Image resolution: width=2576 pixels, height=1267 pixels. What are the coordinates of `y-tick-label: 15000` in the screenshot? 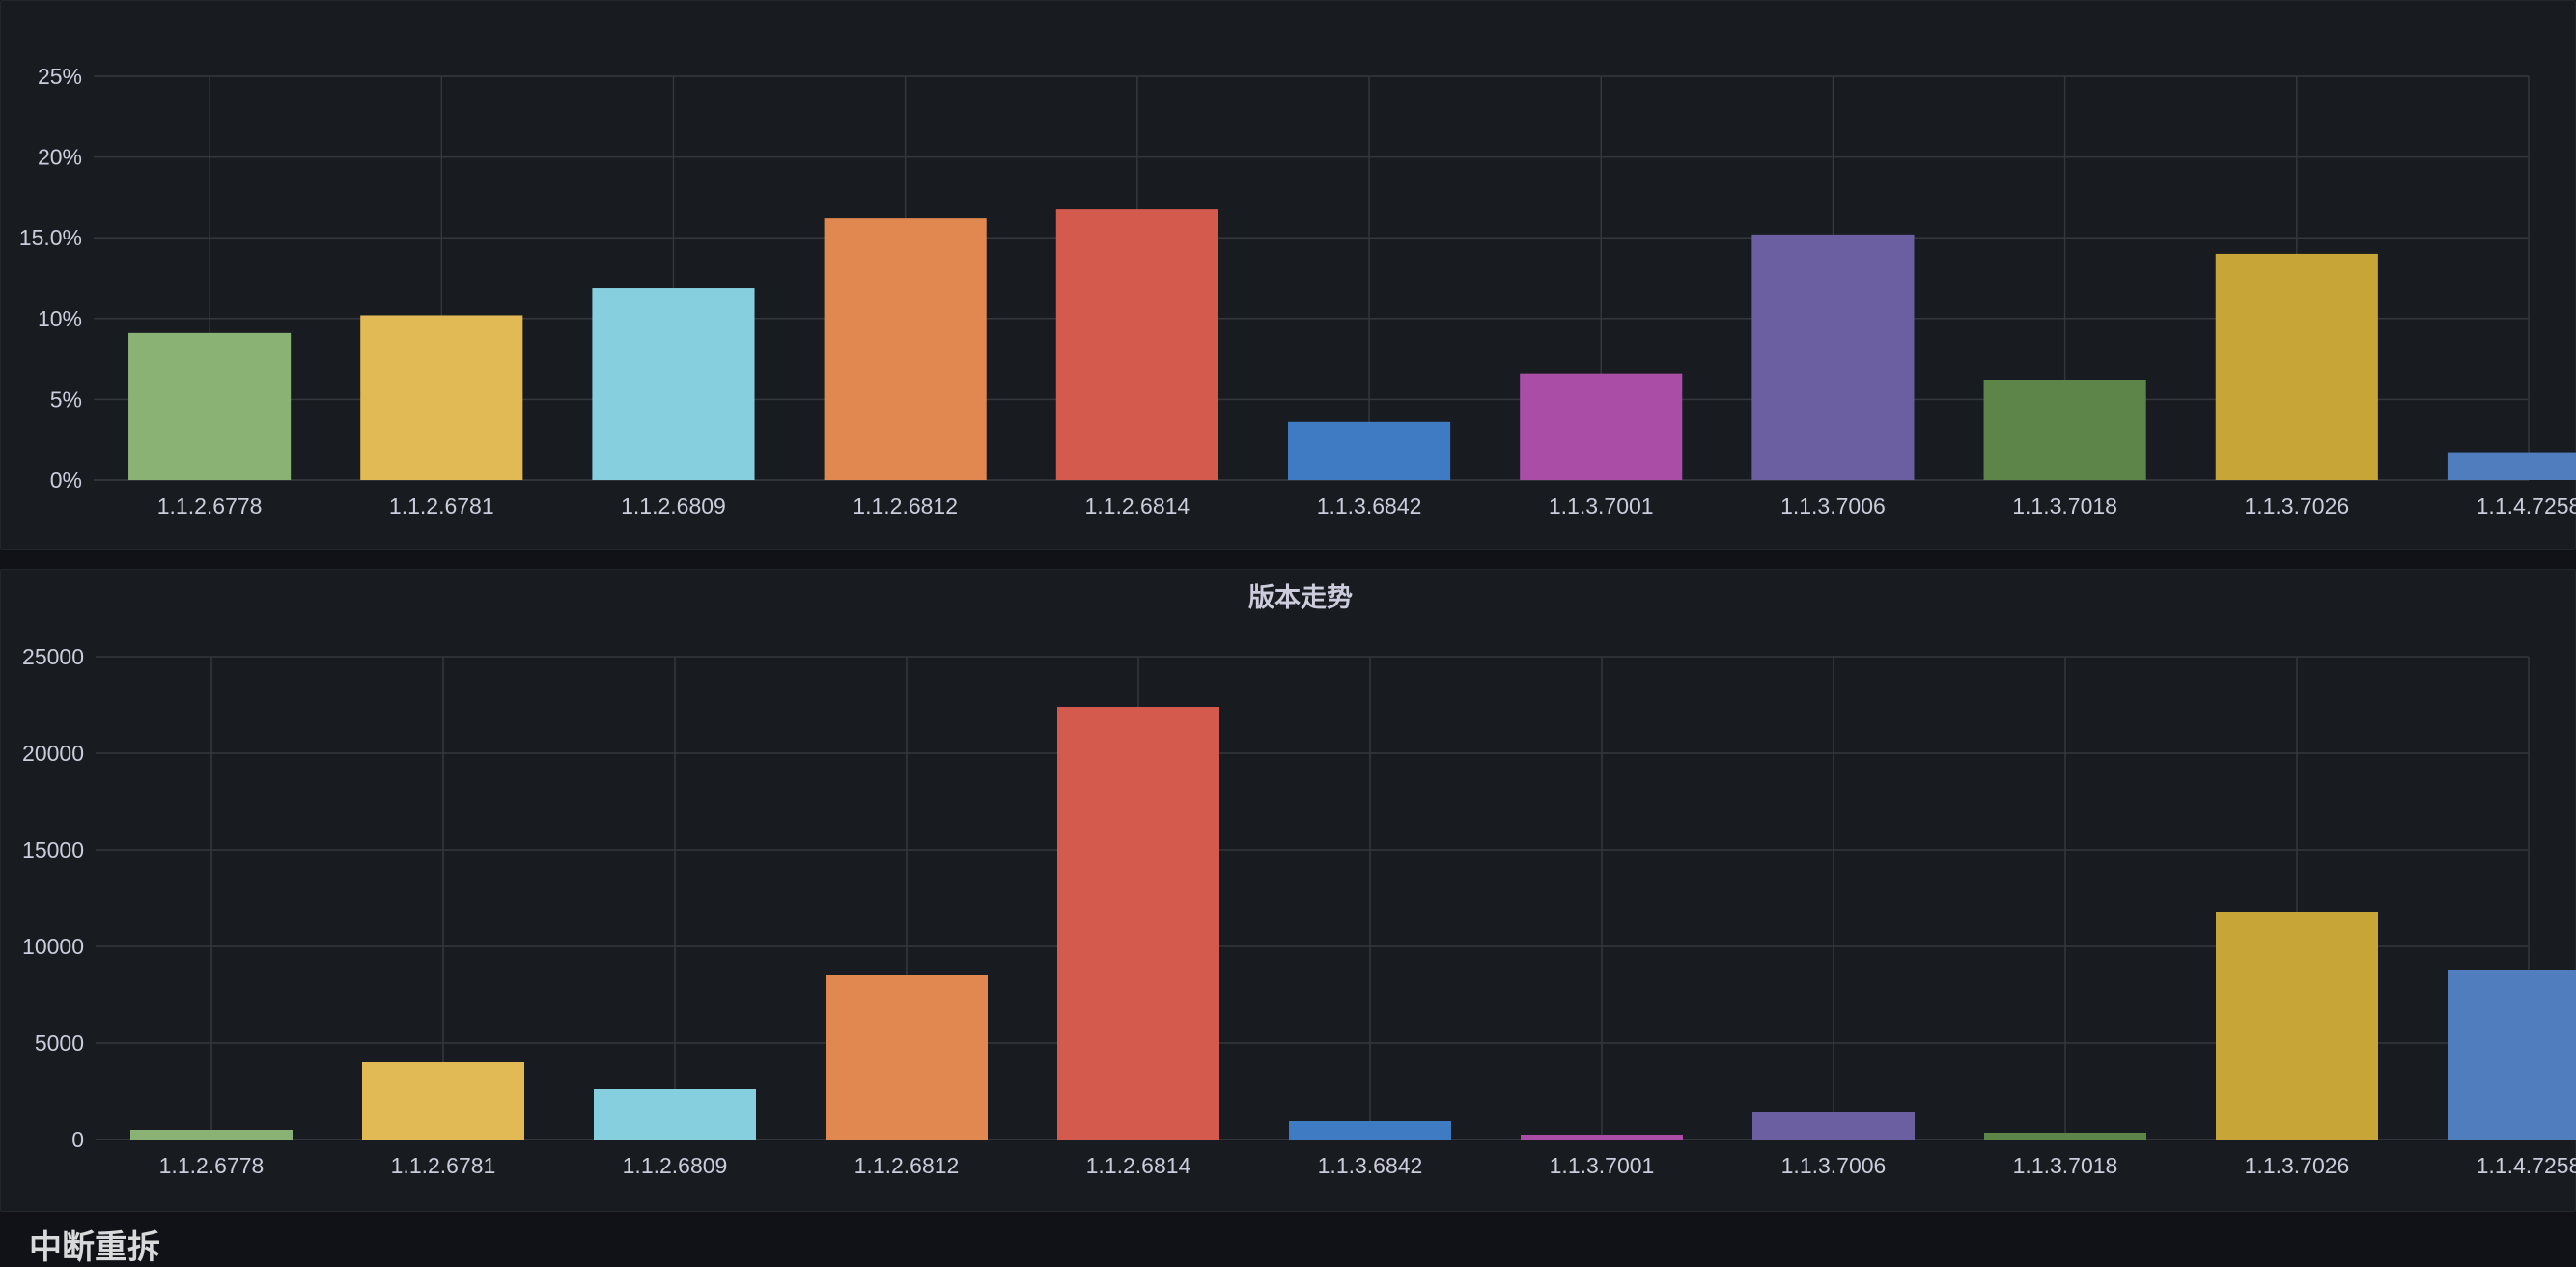 It's located at (53, 849).